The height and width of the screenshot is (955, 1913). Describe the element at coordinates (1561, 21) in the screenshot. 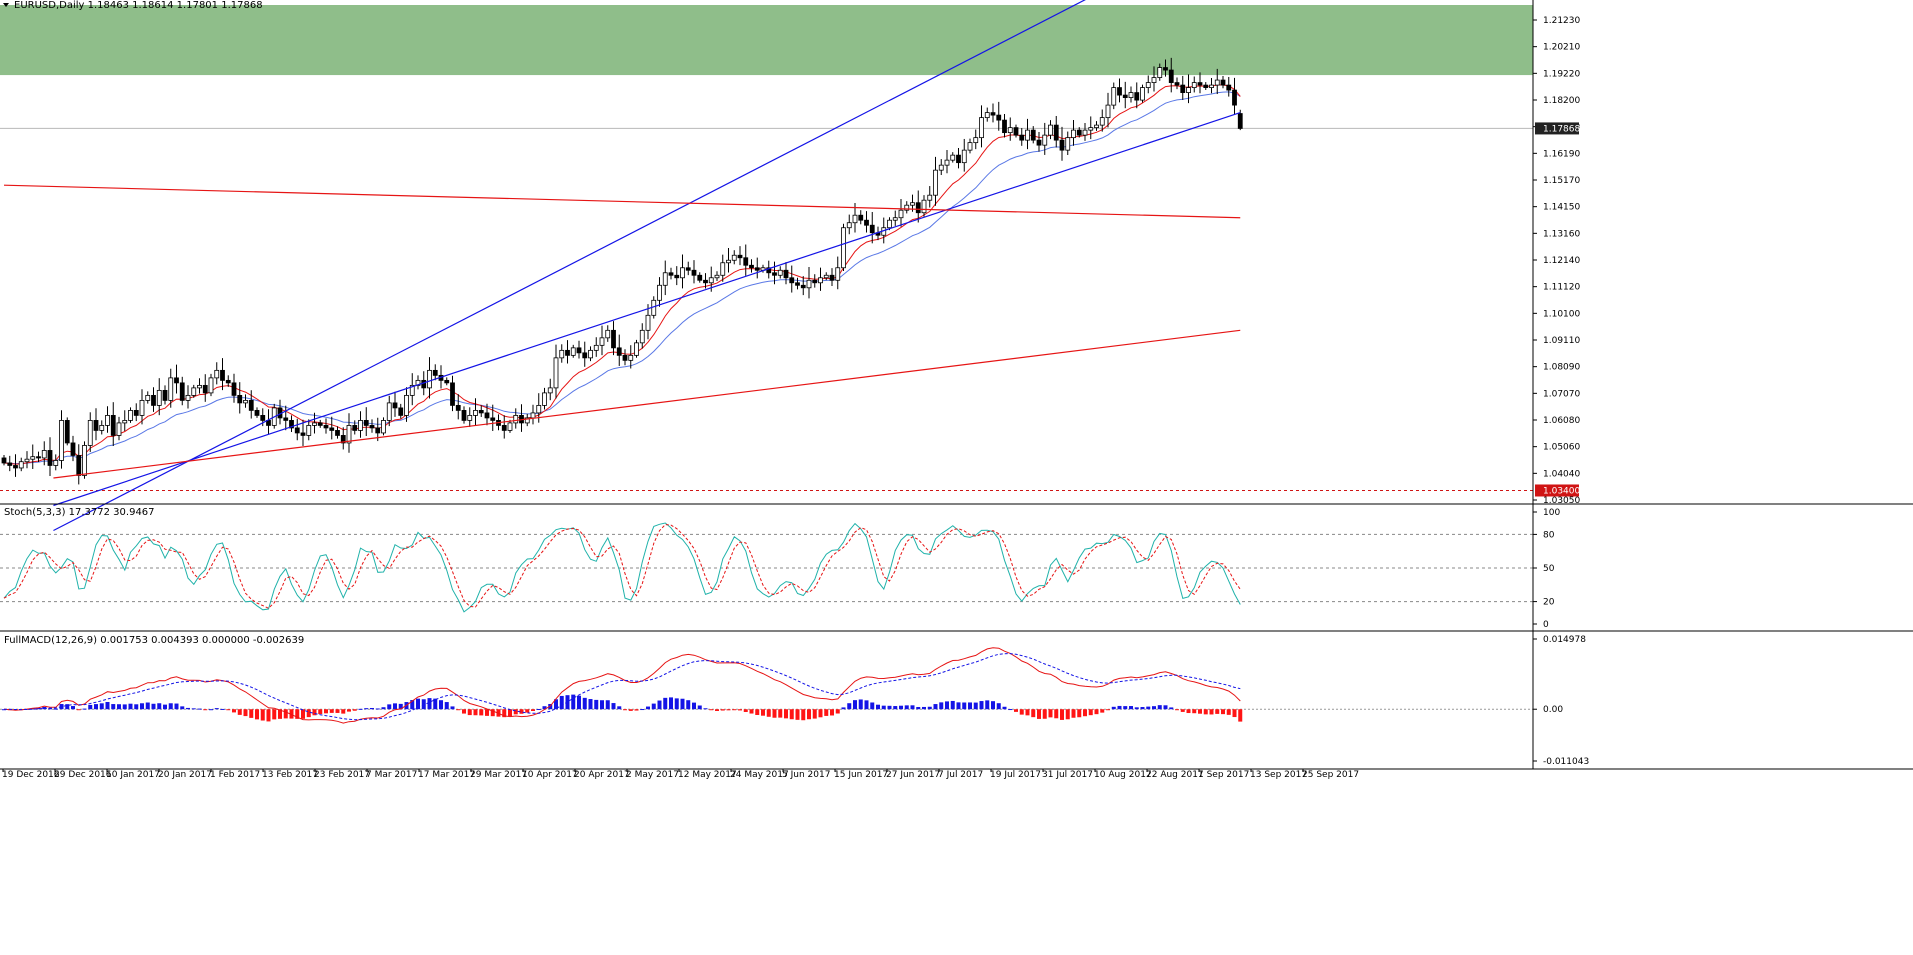

I see `price-tick-label: 1.21230` at that location.